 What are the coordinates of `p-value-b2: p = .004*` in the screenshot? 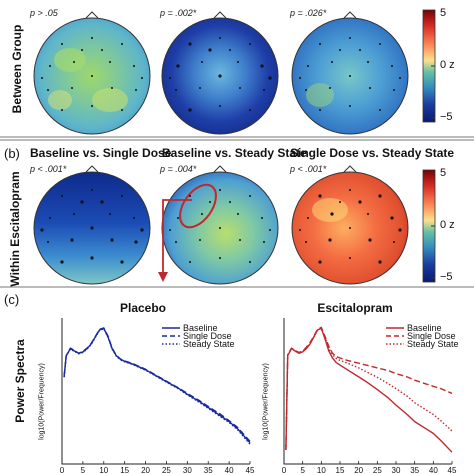 It's located at (178, 169).